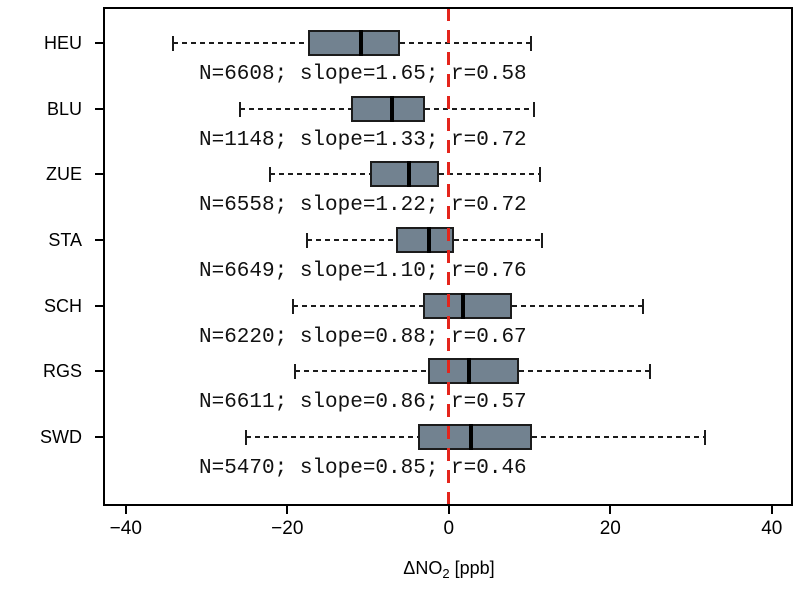 The width and height of the screenshot is (808, 606). I want to click on x-axis-tick-label: −40, so click(125, 528).